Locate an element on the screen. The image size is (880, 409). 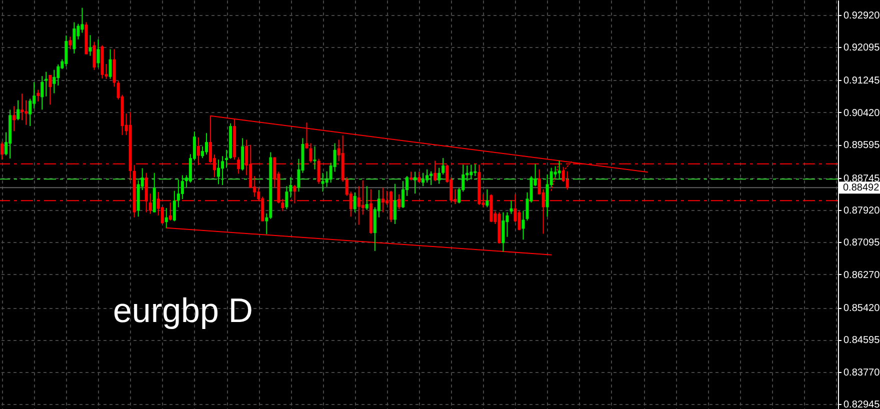
y-tick-label: 0.91245 is located at coordinates (862, 81).